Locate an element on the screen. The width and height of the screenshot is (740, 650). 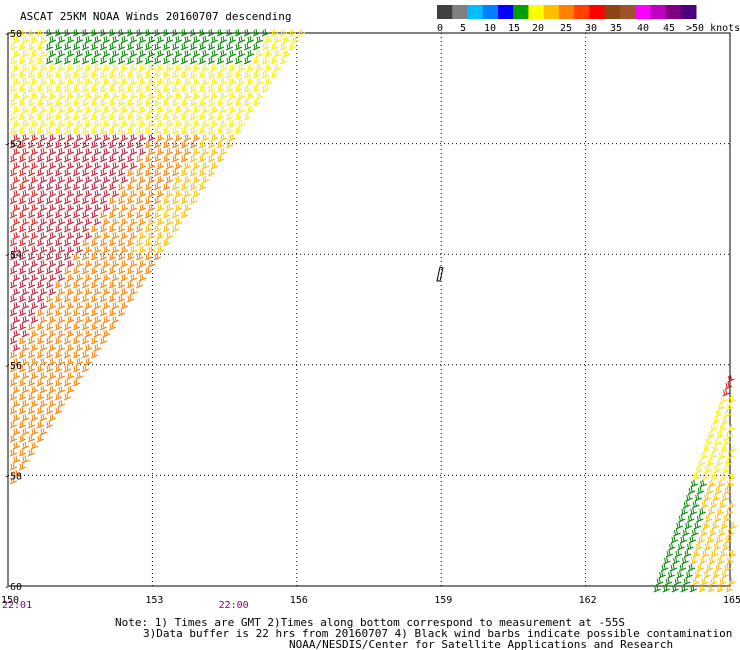
lon-label: 156 is located at coordinates (299, 600).